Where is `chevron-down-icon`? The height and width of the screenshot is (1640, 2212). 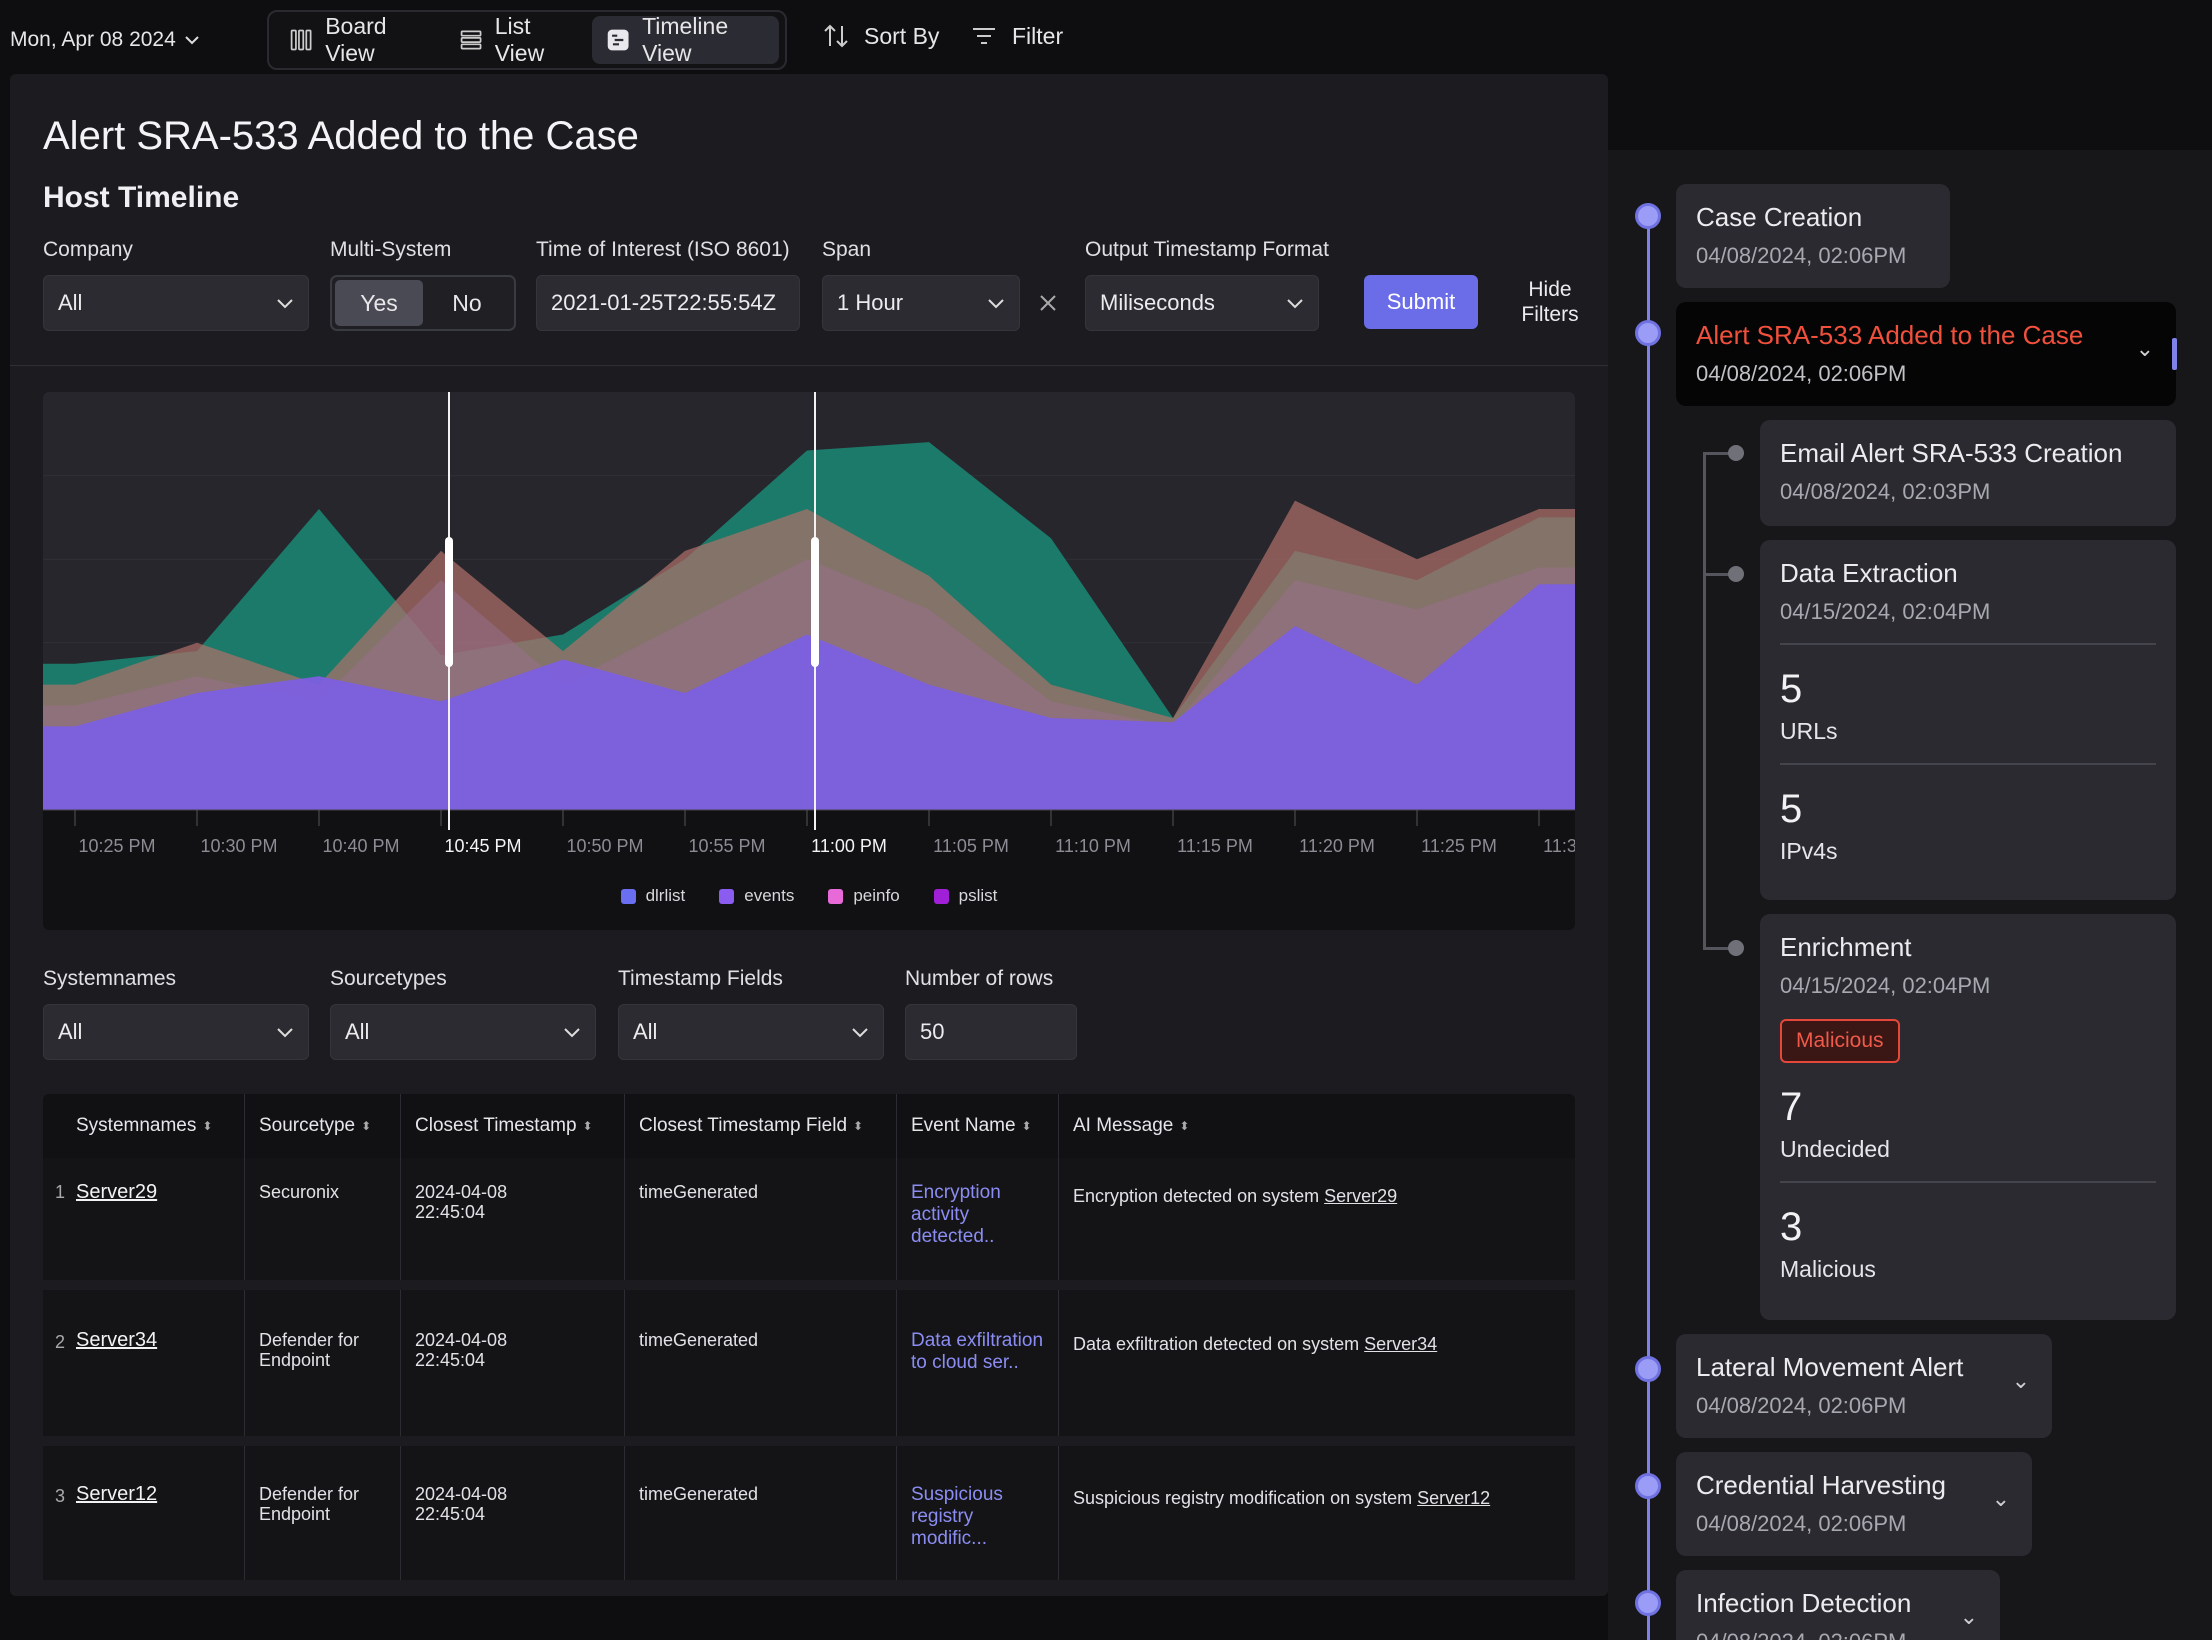
chevron-down-icon is located at coordinates (860, 1033).